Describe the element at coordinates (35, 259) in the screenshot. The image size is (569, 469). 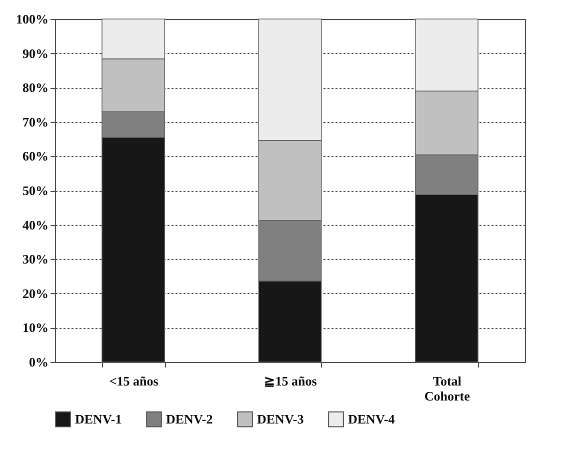
I see `y-tick-label: 30%` at that location.